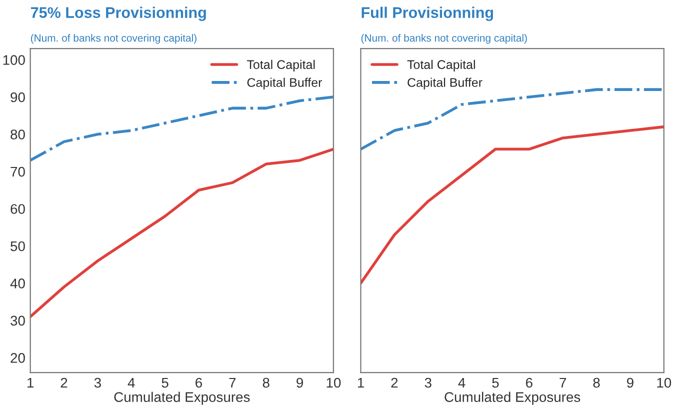 Image resolution: width=674 pixels, height=405 pixels. I want to click on y-tick-label: 100, so click(14, 60).